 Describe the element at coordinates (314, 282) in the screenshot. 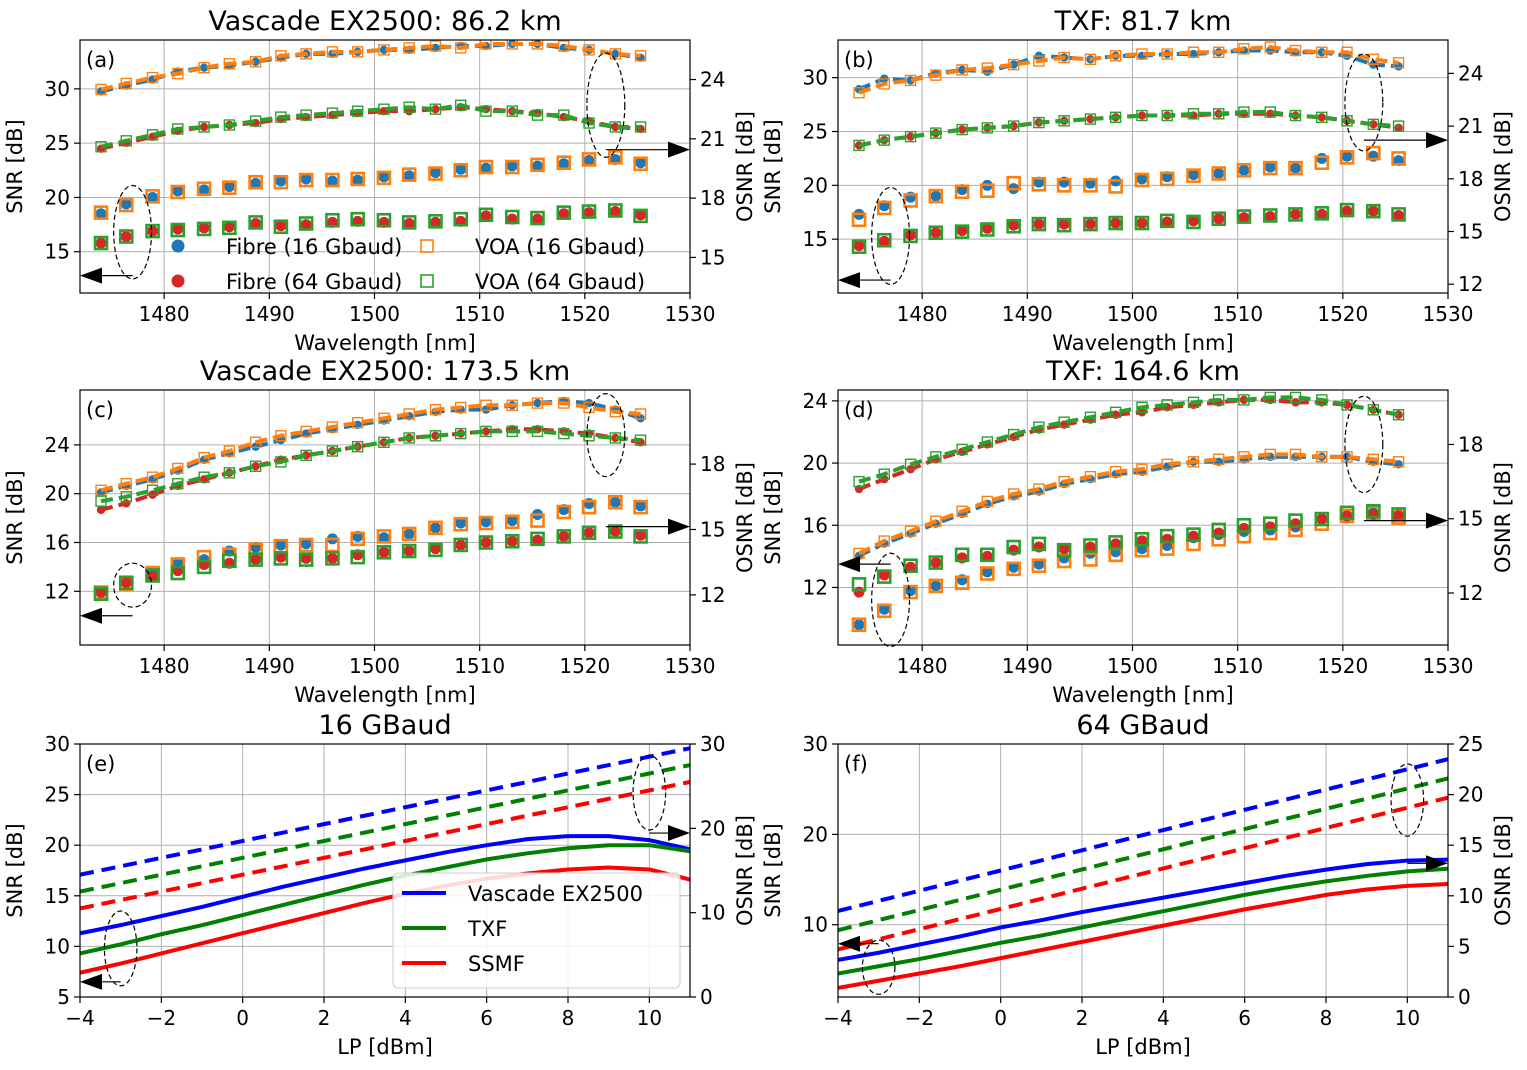

I see `legend-label: Fibre (64 Gbaud)` at that location.